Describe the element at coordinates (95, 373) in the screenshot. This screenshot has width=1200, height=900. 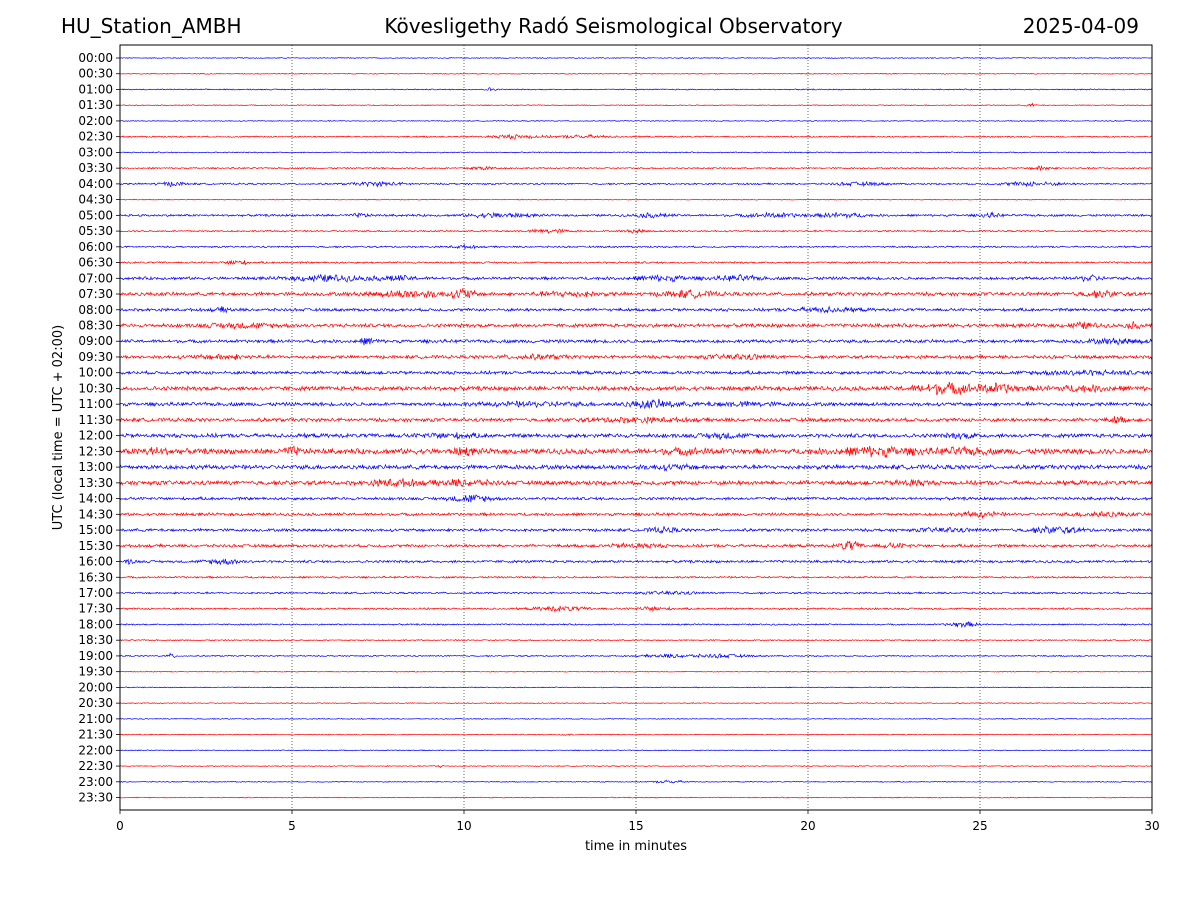
I see `y-tick-label: 10:00` at that location.